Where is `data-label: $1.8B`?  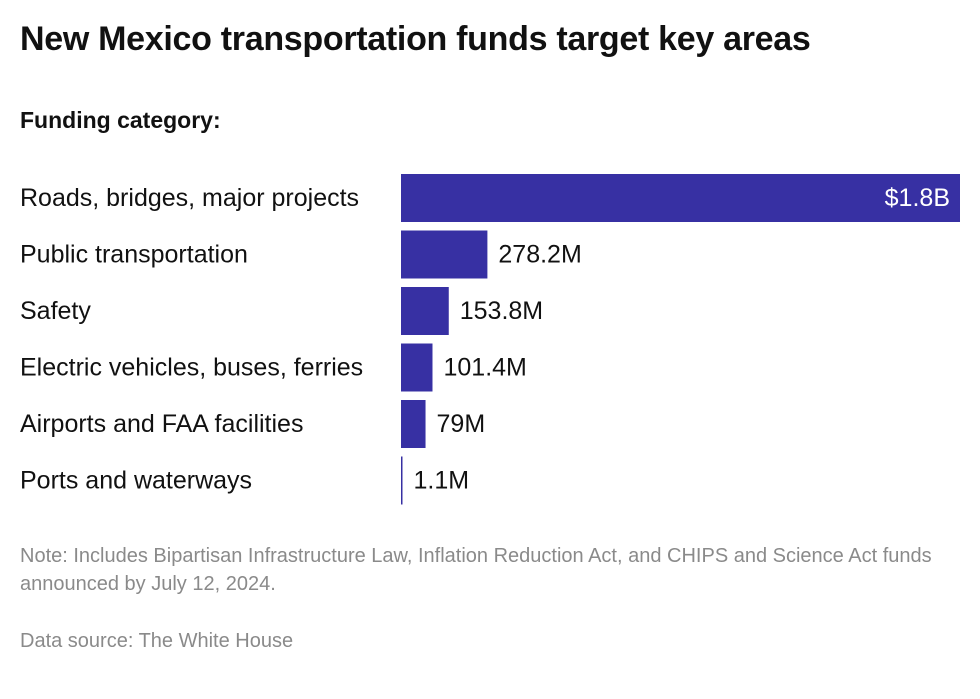 data-label: $1.8B is located at coordinates (917, 198).